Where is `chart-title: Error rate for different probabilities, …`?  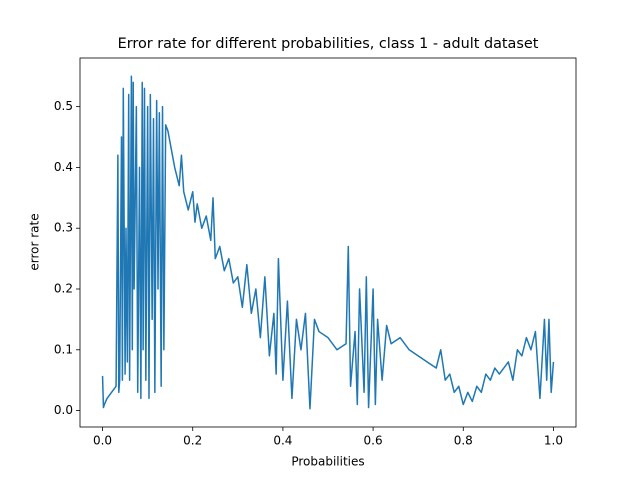 chart-title: Error rate for different probabilities, … is located at coordinates (328, 44).